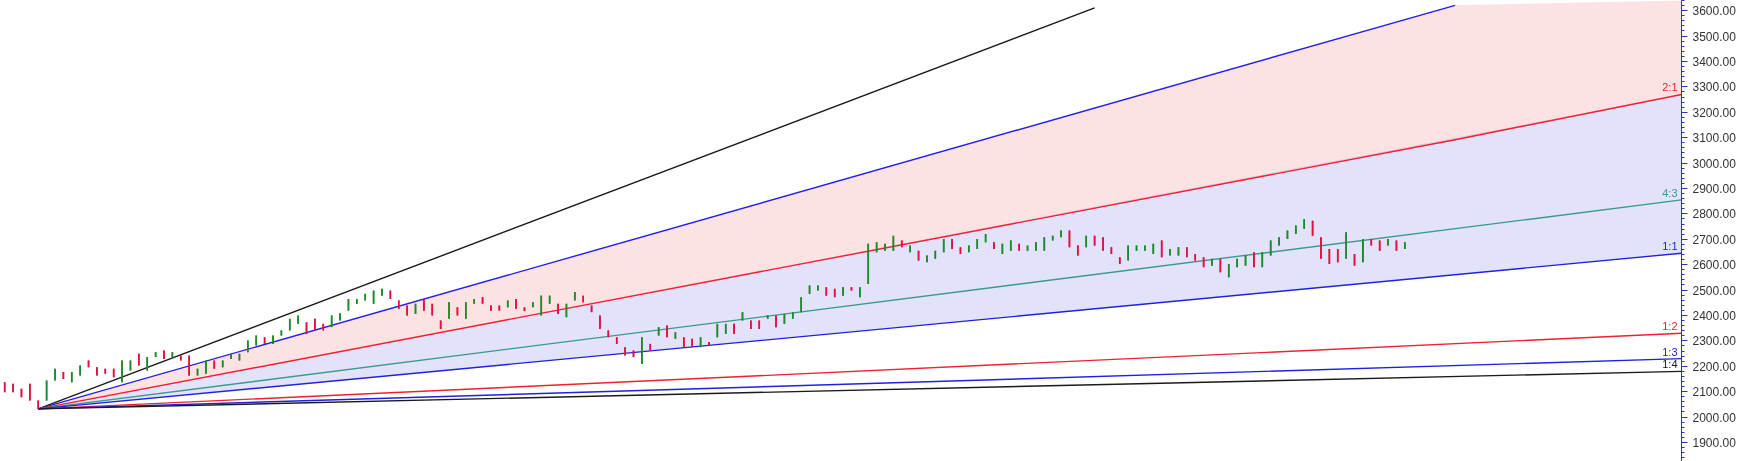 Image resolution: width=1738 pixels, height=461 pixels. Describe the element at coordinates (1714, 239) in the screenshot. I see `y-tick-label: 2700.00` at that location.